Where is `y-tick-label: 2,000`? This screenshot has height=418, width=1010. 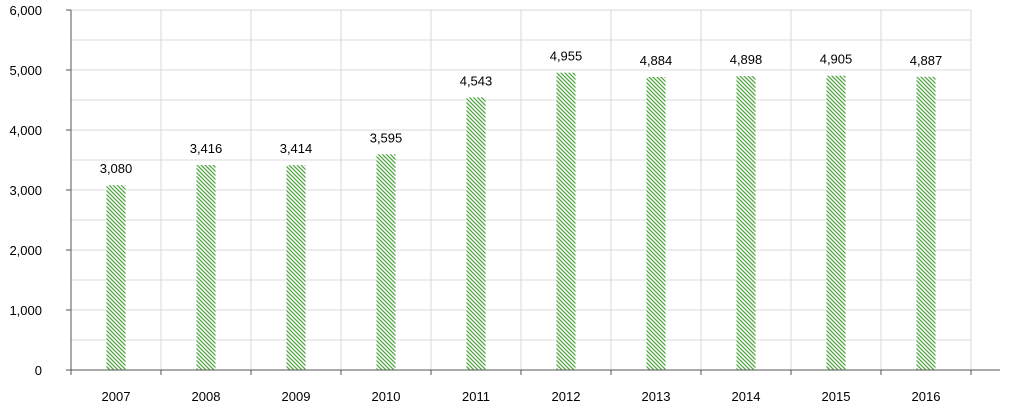 y-tick-label: 2,000 is located at coordinates (25, 250).